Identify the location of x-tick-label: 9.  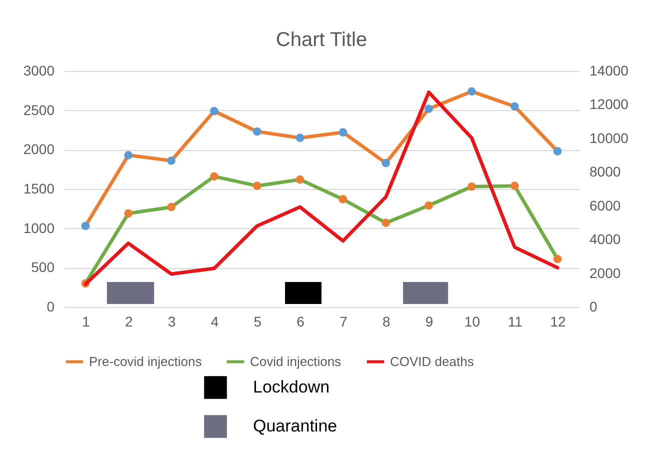
(429, 322).